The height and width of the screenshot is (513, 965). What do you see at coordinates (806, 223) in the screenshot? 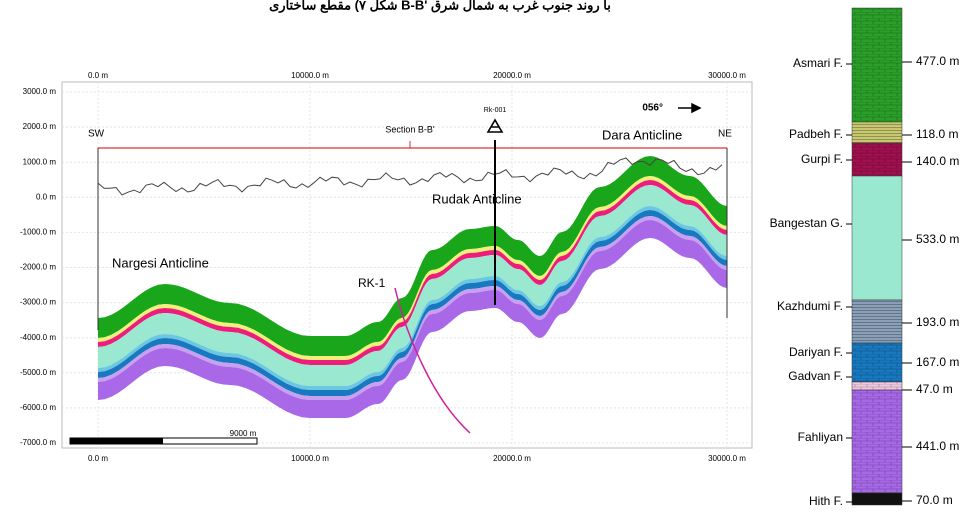
I see `formation-name: Bangestan G.` at bounding box center [806, 223].